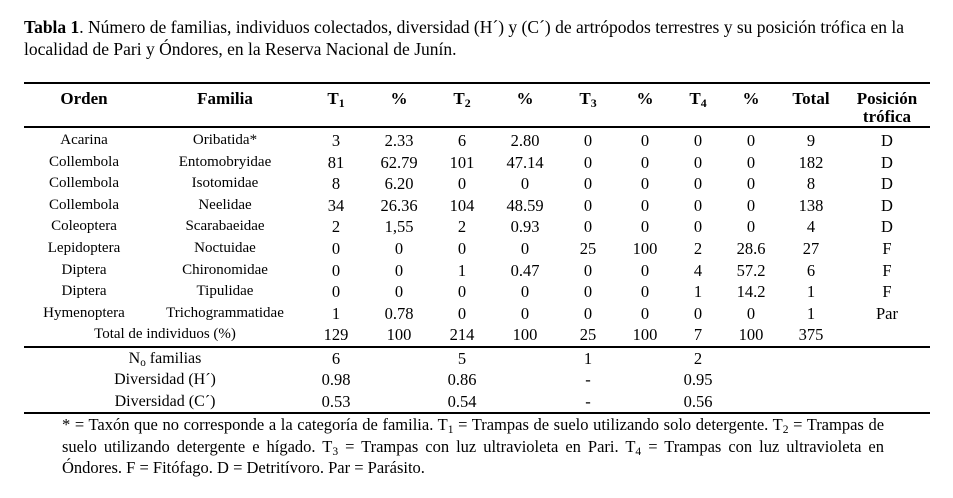 This screenshot has width=953, height=498. Describe the element at coordinates (525, 105) in the screenshot. I see `header-pct-t2: %` at that location.